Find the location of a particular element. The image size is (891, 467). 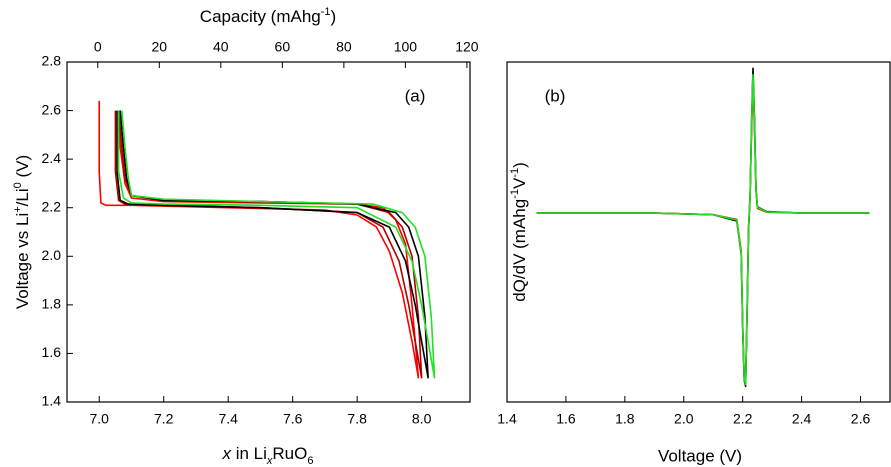

top-tick-label: 80 is located at coordinates (344, 47).